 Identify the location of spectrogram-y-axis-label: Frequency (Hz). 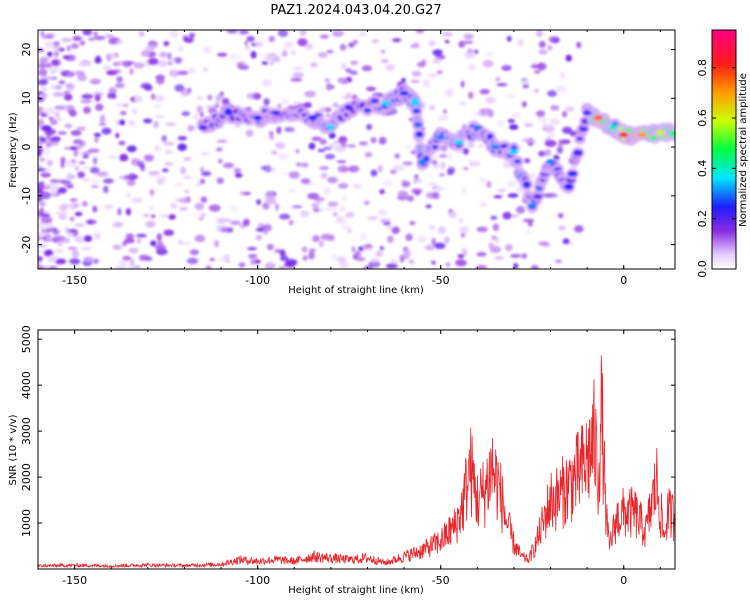
(13, 150).